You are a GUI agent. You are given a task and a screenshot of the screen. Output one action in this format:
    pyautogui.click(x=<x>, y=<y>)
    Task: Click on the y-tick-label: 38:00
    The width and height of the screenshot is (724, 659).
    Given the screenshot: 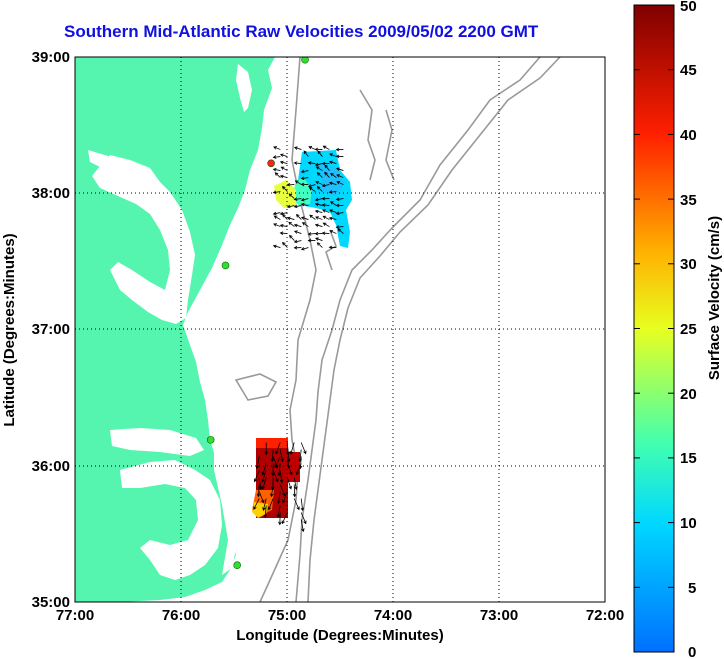 What is the action you would take?
    pyautogui.click(x=51, y=193)
    